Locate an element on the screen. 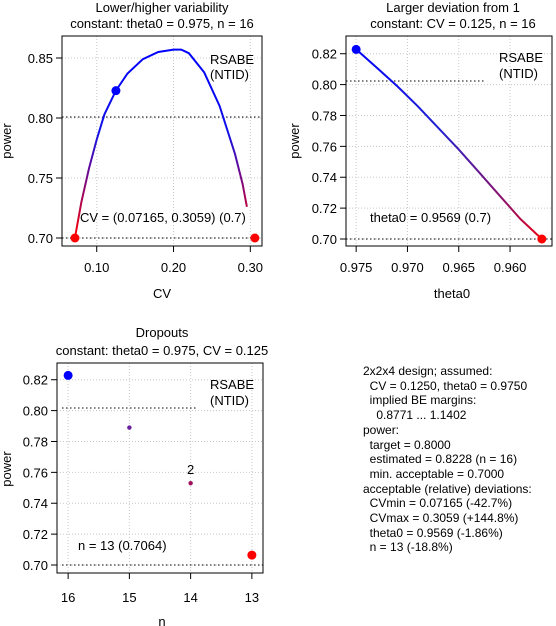  panel-theta0-xlabel: theta0 is located at coordinates (452, 293).